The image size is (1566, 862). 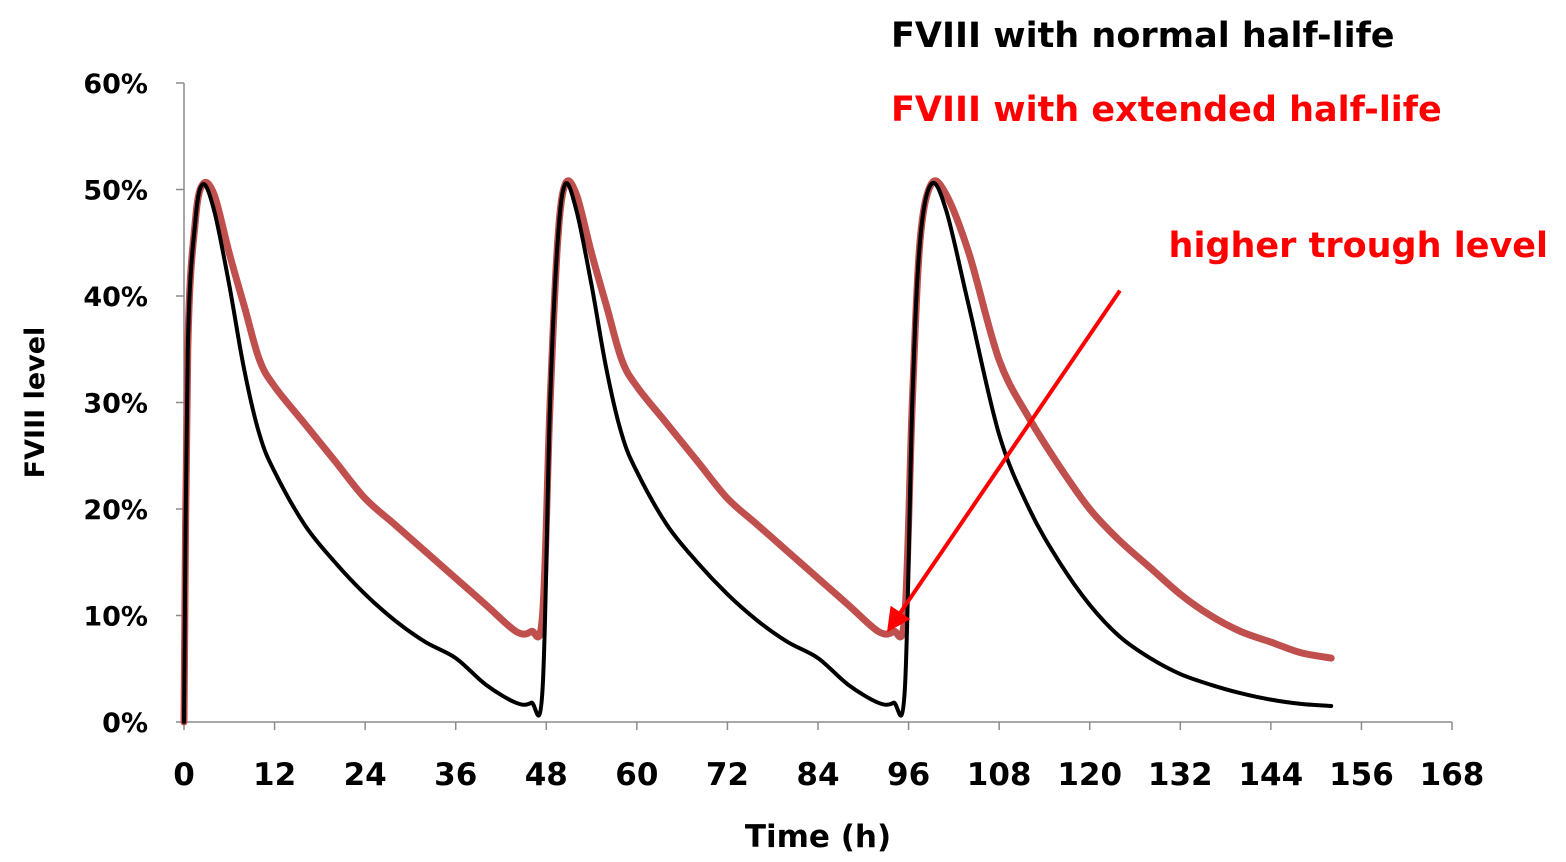 I want to click on x-tick-label: 12, so click(x=274, y=775).